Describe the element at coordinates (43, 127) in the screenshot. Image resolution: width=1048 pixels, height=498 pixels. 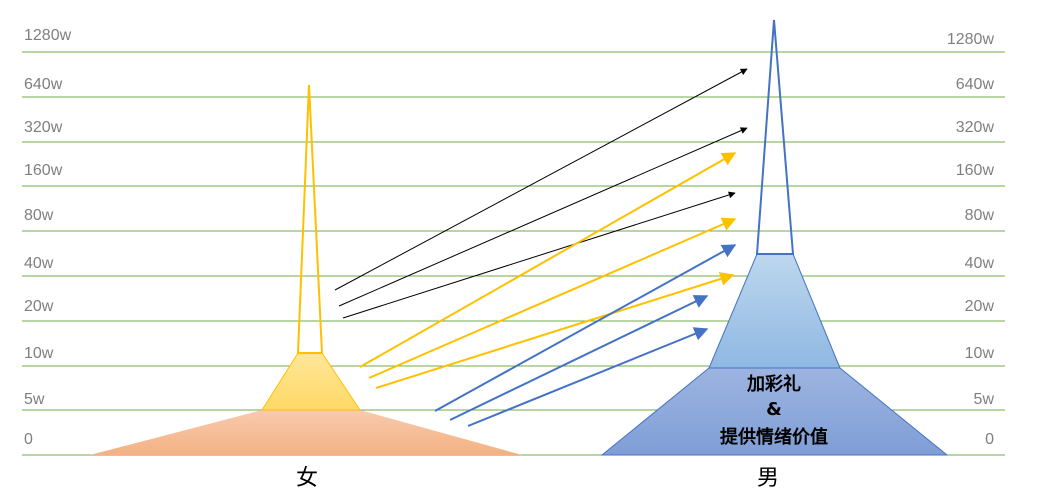
I see `left-label-320w: 320w` at that location.